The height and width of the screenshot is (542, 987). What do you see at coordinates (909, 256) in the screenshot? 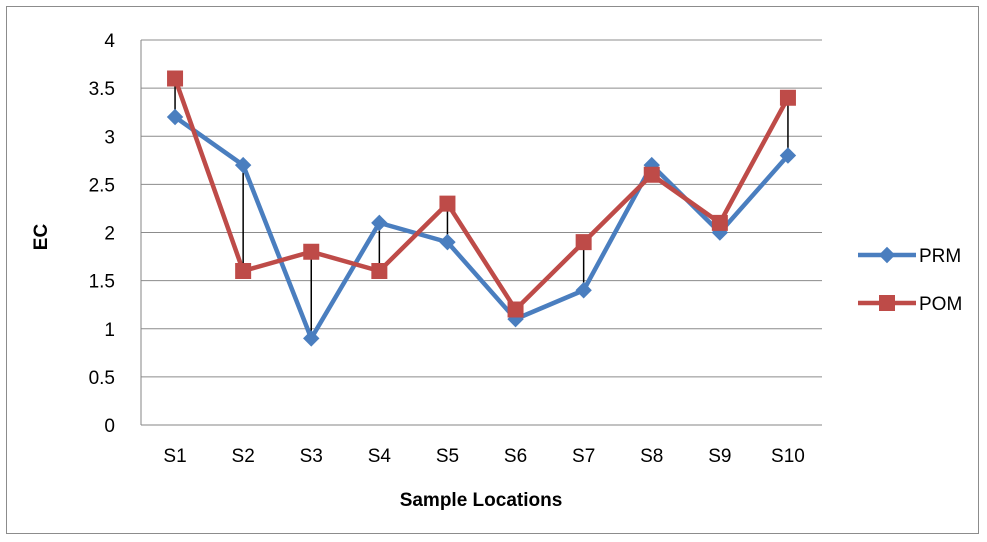
I see `legend-item-prm: PRM` at bounding box center [909, 256].